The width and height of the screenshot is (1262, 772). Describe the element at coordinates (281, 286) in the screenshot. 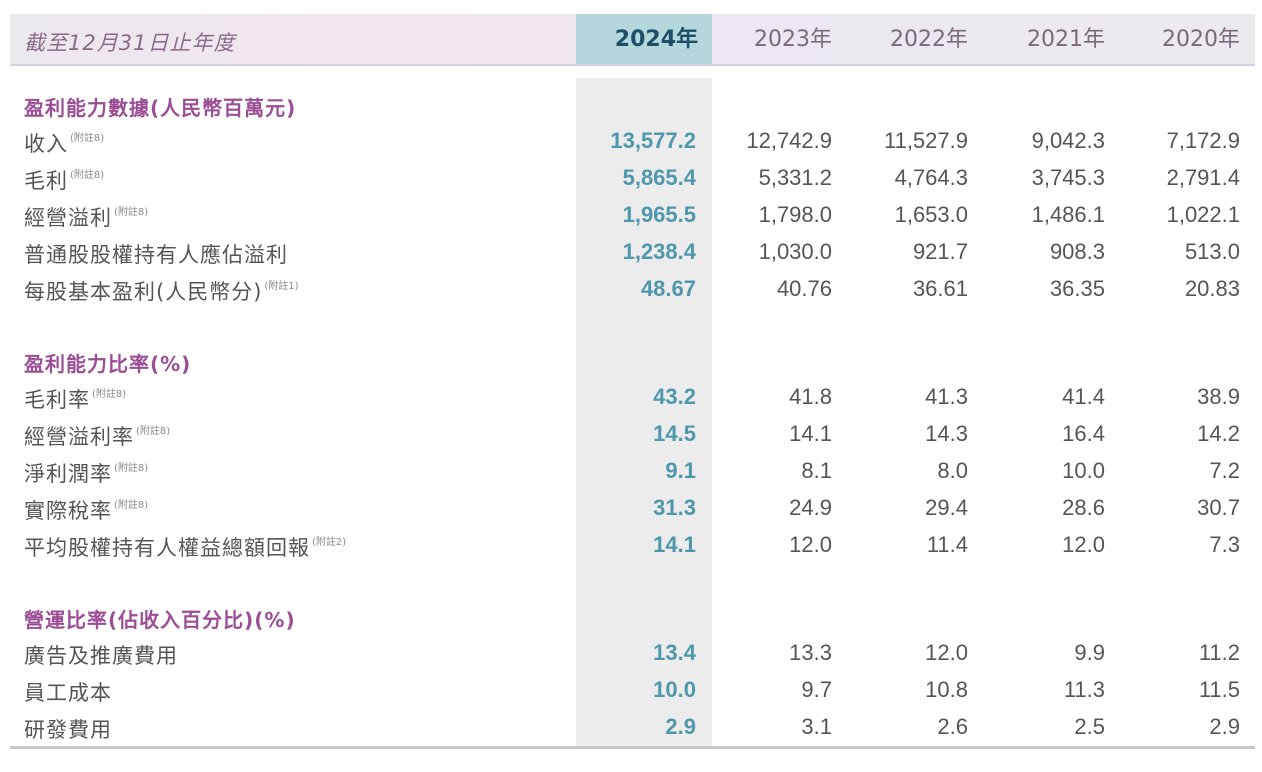

I see `footnote-ref: (附註1)` at that location.